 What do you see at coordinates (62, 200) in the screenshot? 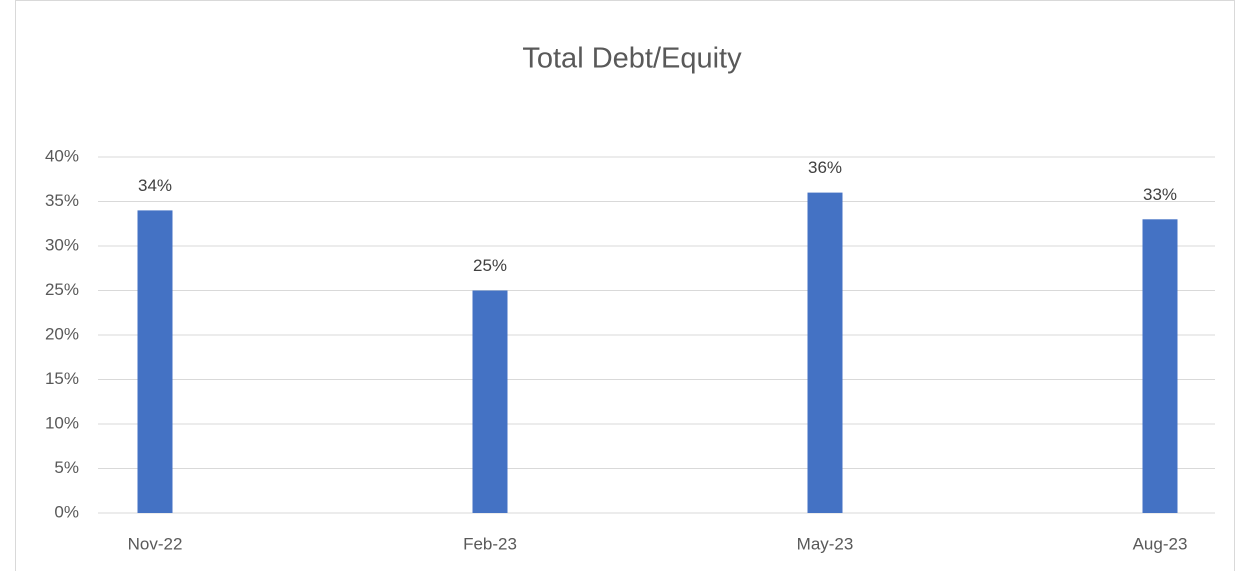
I see `y-tick-label: 35%` at bounding box center [62, 200].